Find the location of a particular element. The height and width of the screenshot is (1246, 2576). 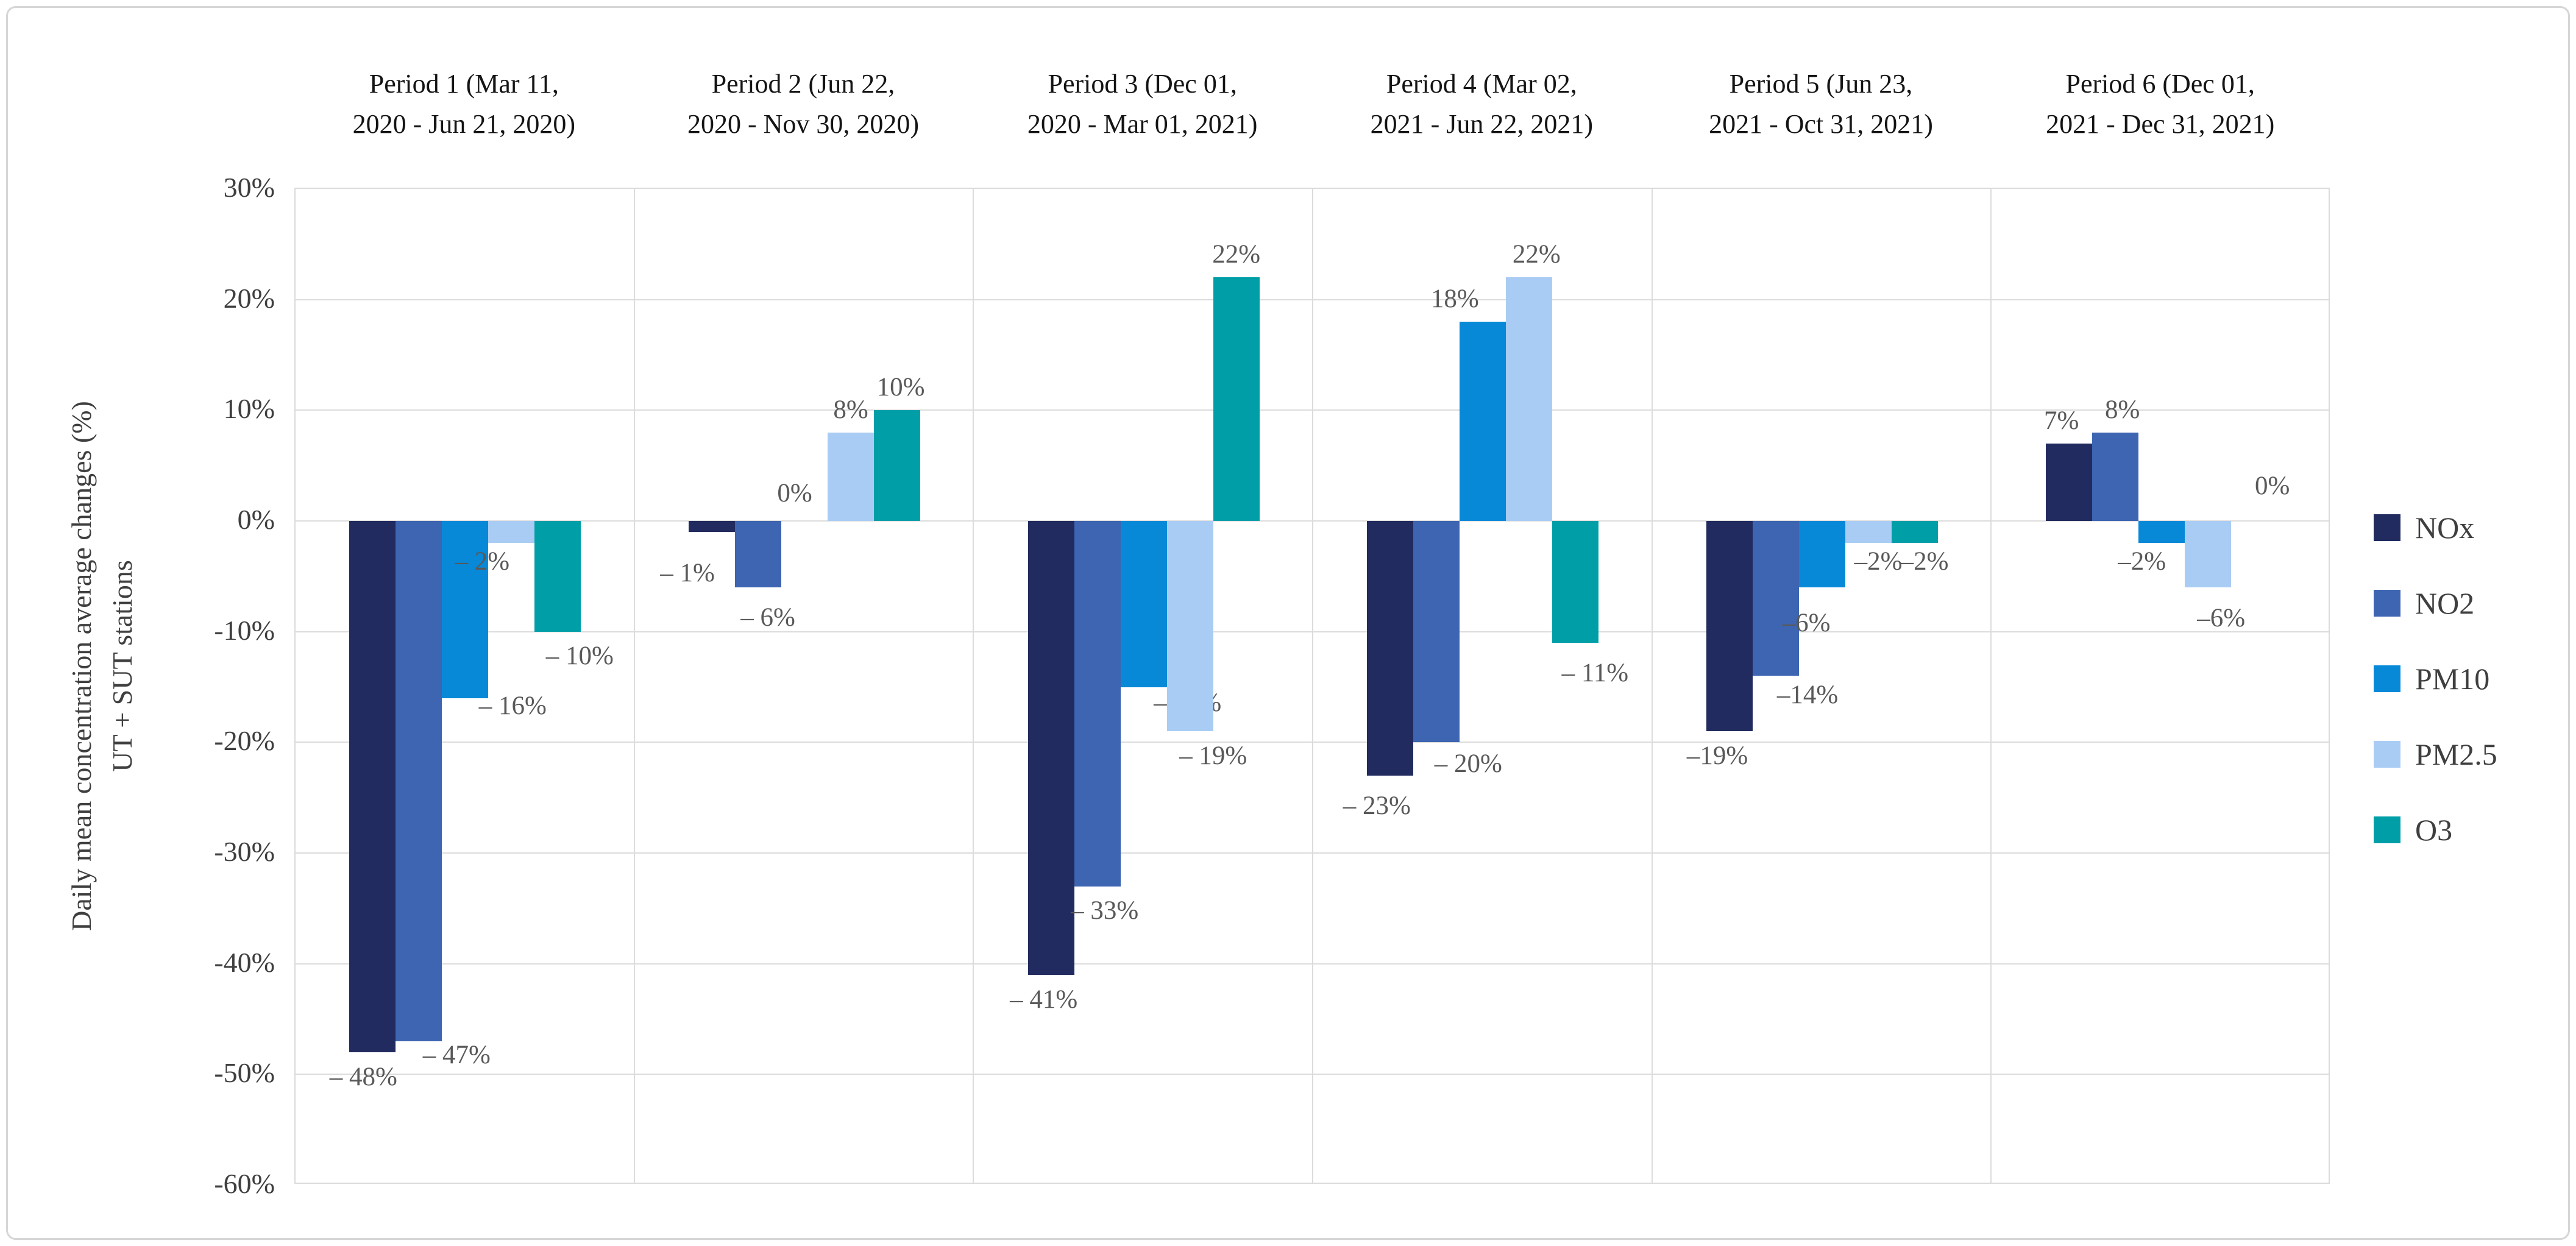

period-title-line: 2020 - Jun 21, 2020) is located at coordinates (464, 124).